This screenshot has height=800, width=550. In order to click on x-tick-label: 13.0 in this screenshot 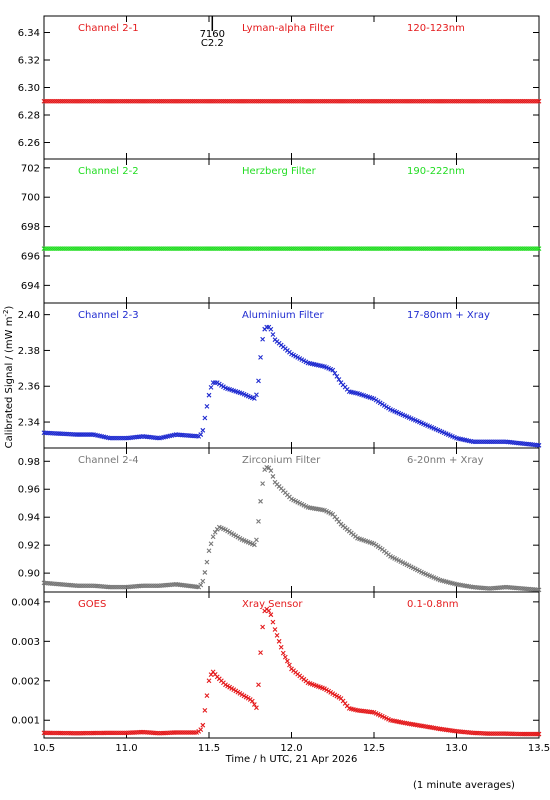, I will do `click(456, 748)`.